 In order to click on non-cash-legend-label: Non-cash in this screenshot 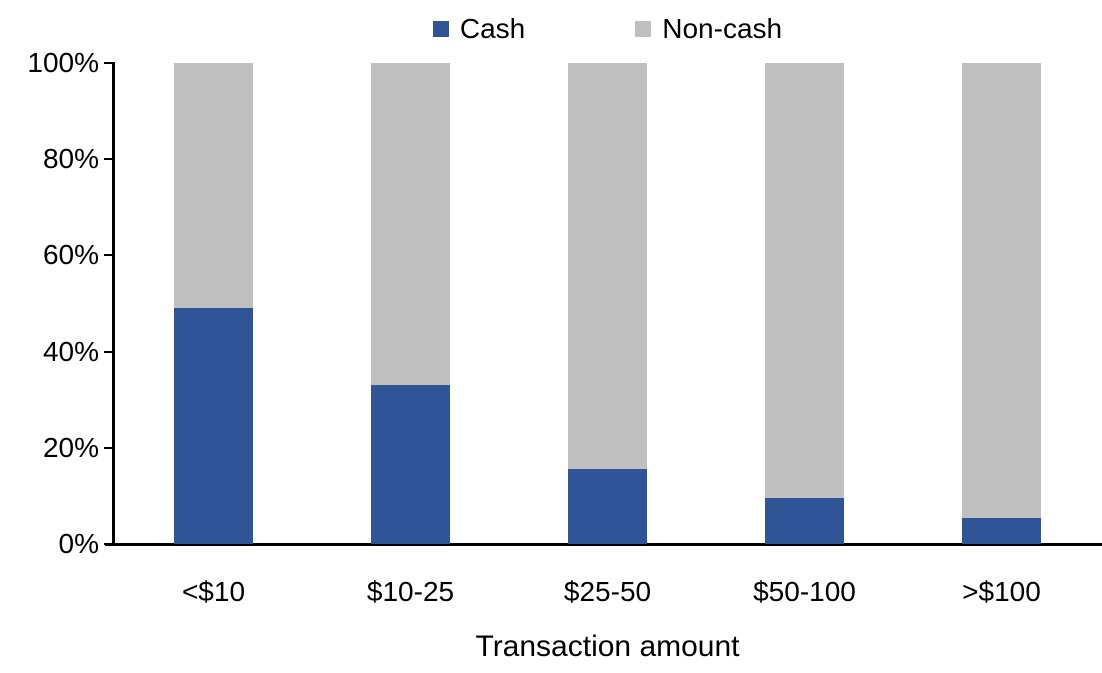, I will do `click(722, 28)`.